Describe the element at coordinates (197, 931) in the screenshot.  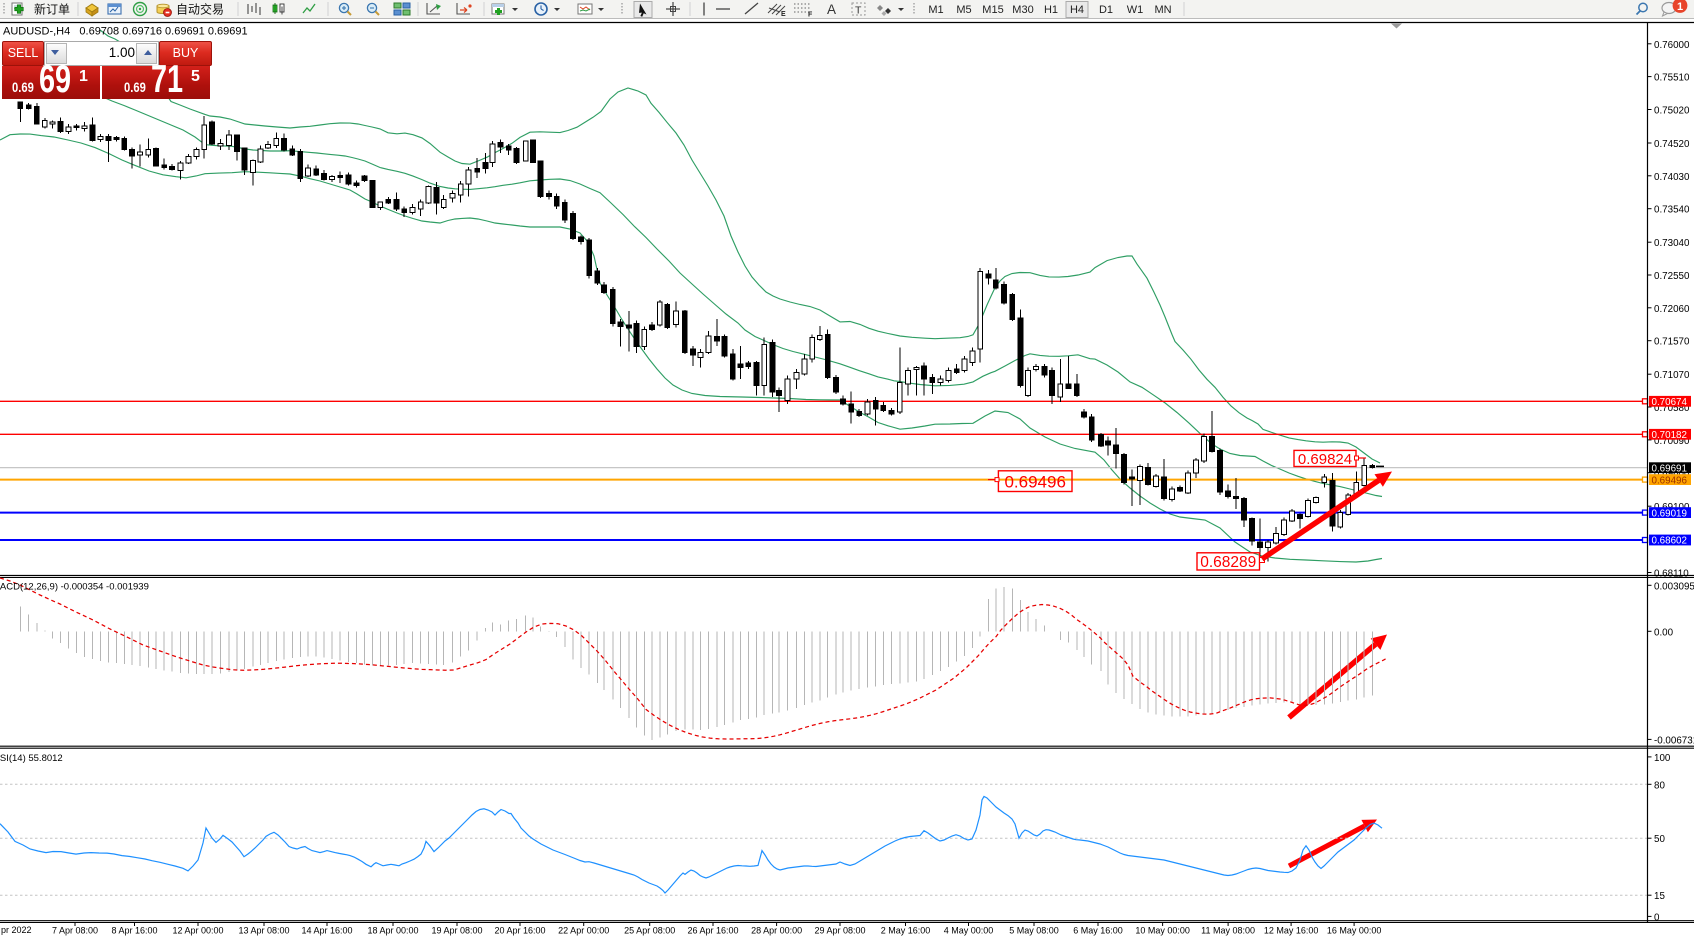
I see `svg-text: 12 Apr 00:00` at that location.